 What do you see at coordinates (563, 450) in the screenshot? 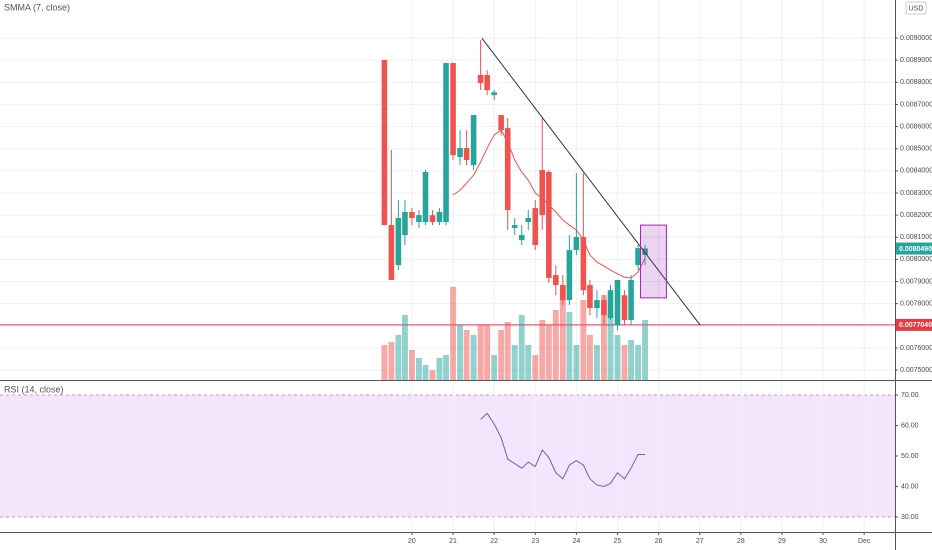
I see `rsi-line` at bounding box center [563, 450].